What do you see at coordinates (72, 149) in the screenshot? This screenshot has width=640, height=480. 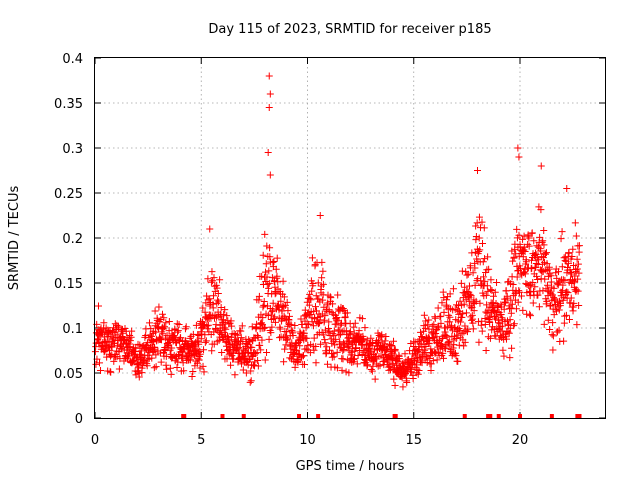 I see `y-tick-label: 0.3` at bounding box center [72, 149].